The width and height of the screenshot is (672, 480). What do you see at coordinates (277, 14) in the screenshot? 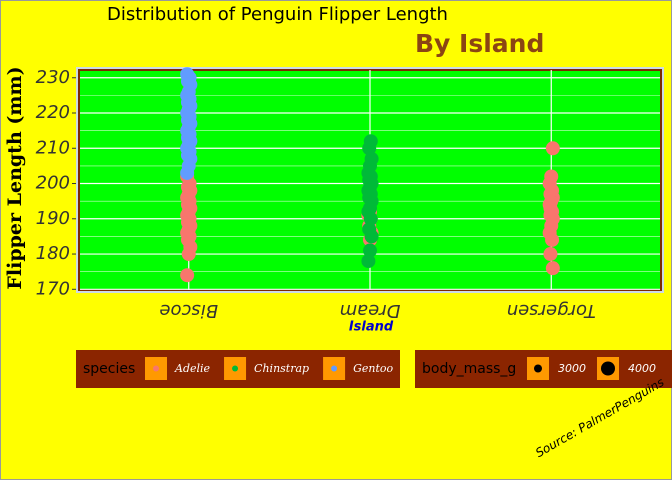
I see `chart-title: Distribution of Penguin Flipper Length` at bounding box center [277, 14].